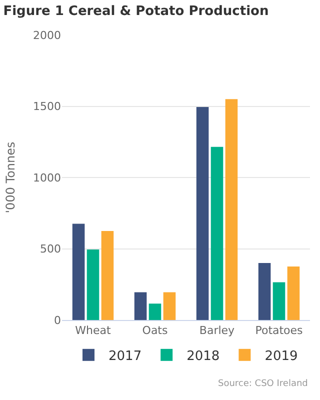 This screenshot has height=400, width=320. Describe the element at coordinates (263, 384) in the screenshot. I see `source-note: Source: CSO Ireland` at that location.